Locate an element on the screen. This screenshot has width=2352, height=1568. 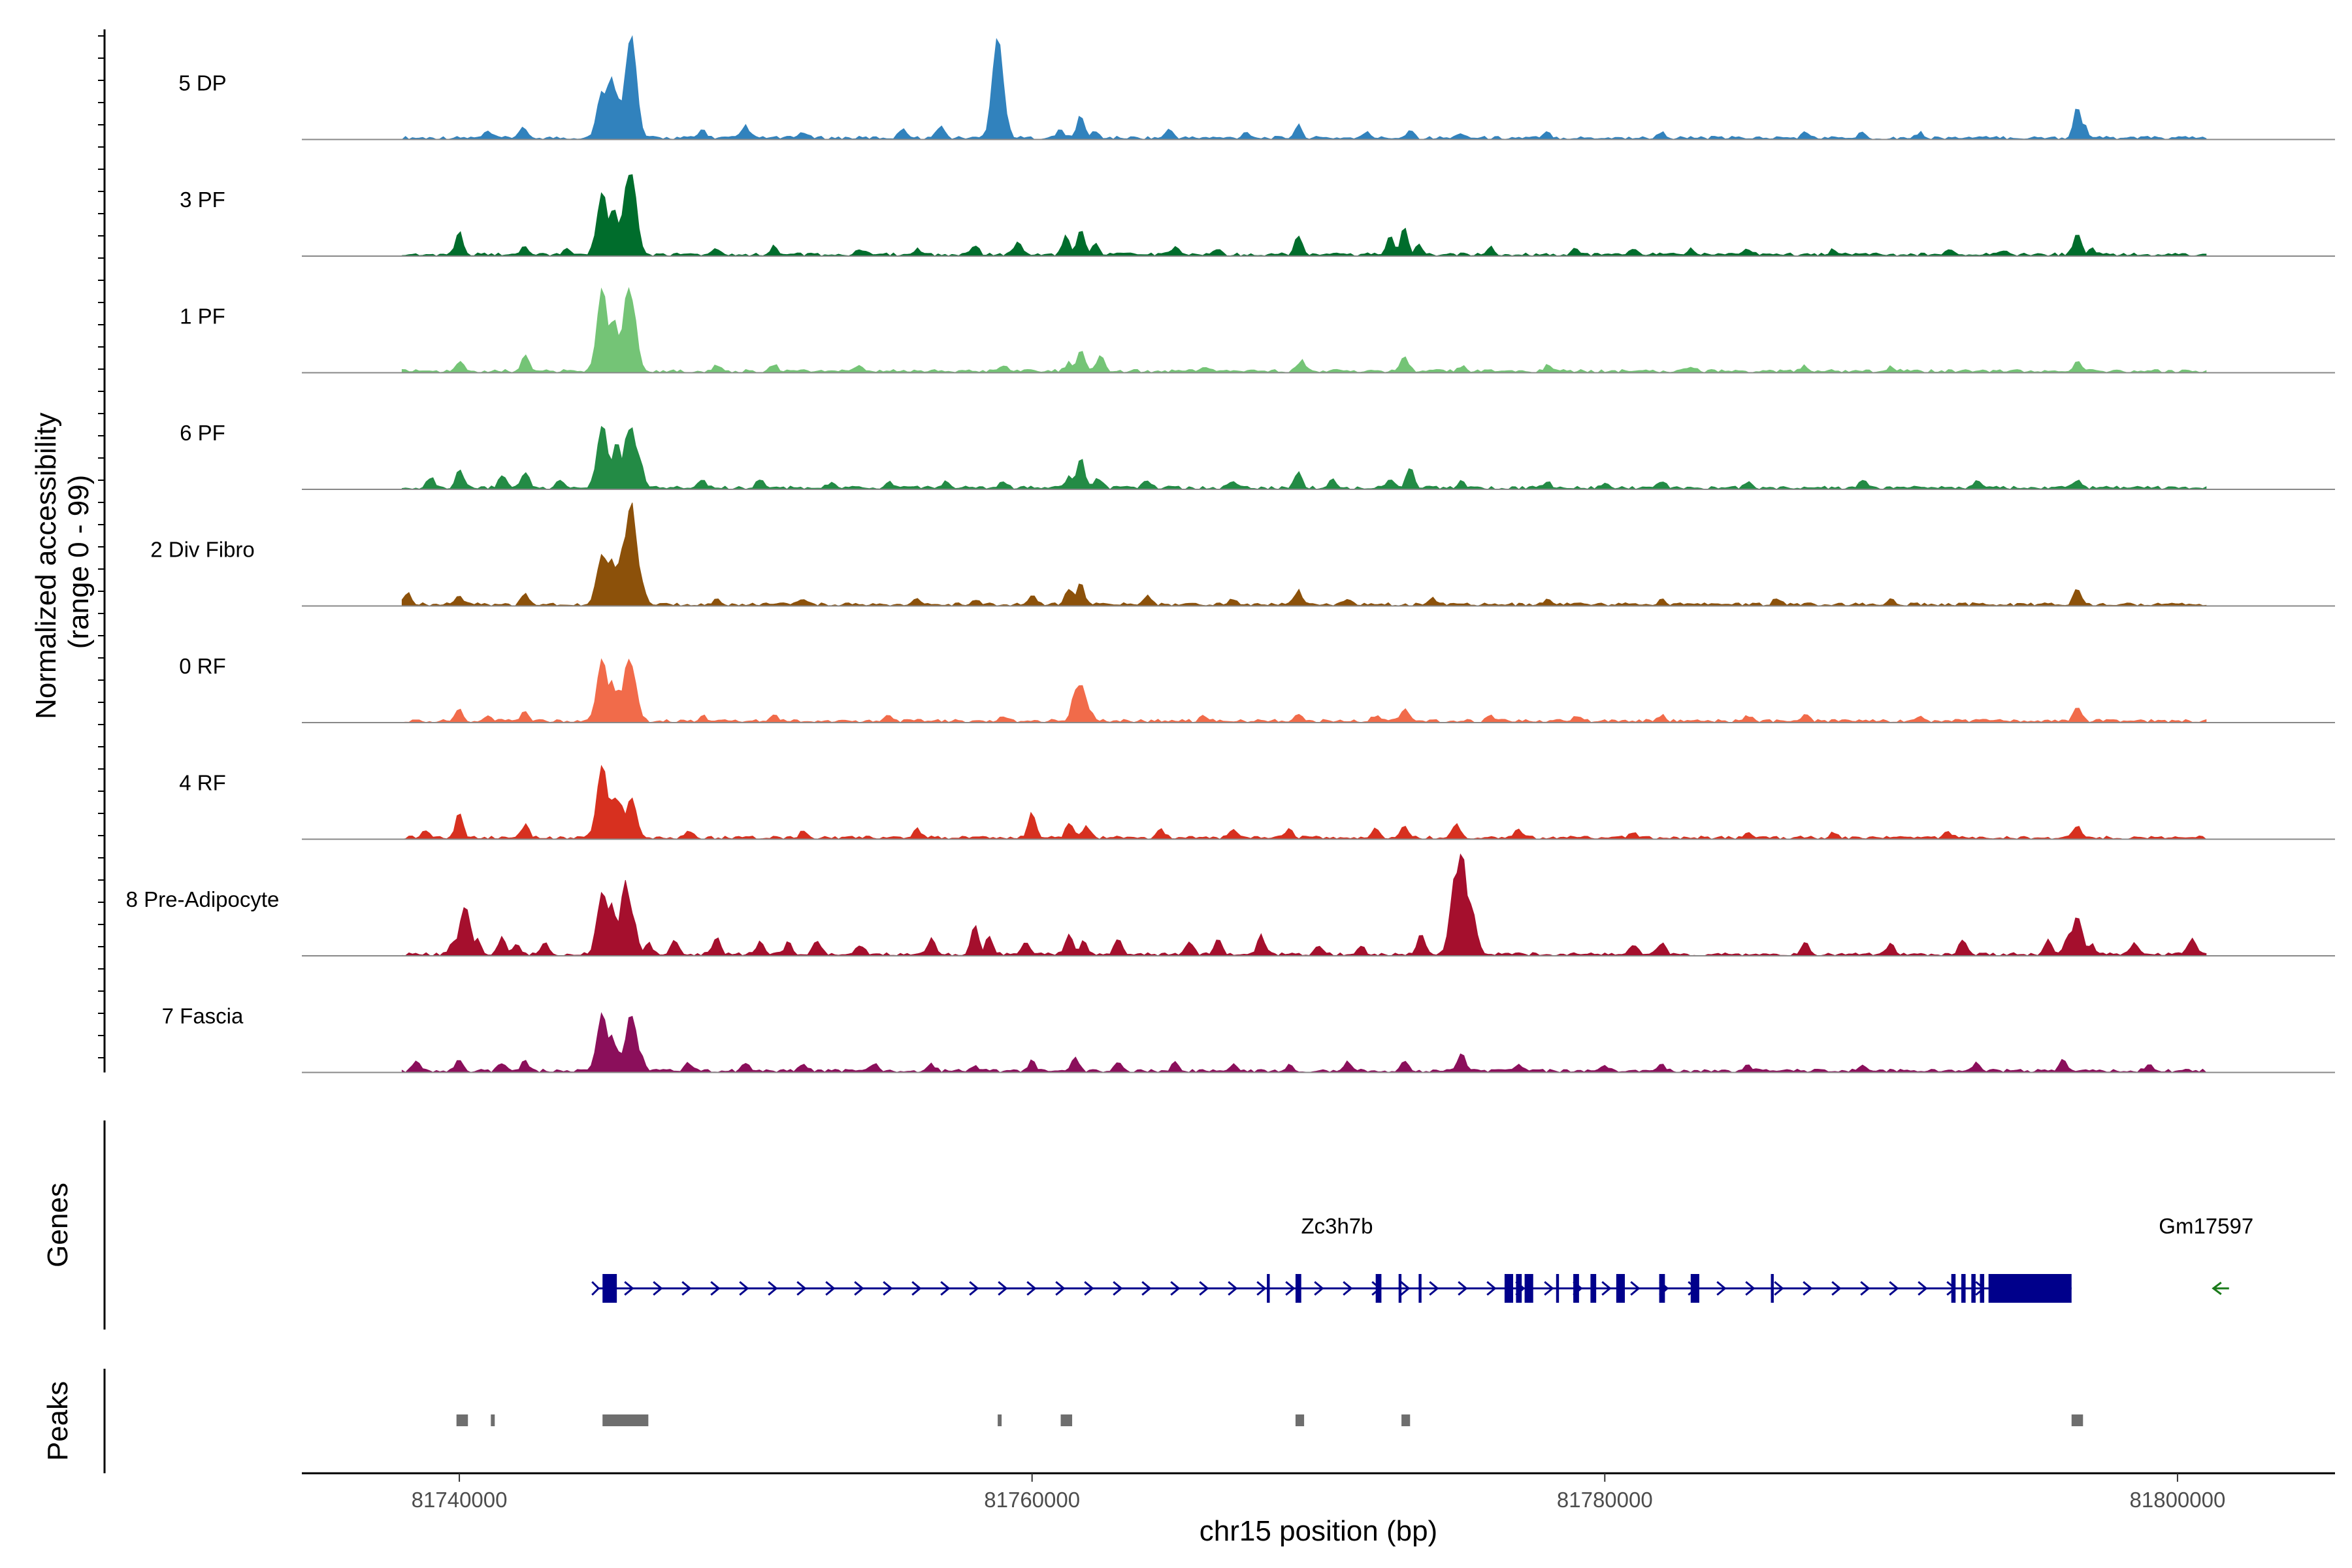
gene-gm17597: Gm17597 is located at coordinates (2206, 1255).